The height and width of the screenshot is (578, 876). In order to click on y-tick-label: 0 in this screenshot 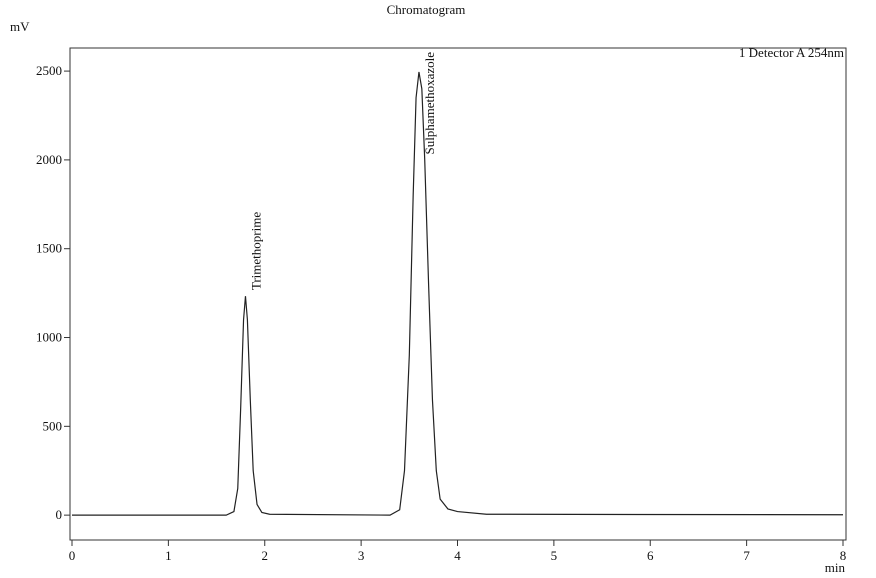, I will do `click(59, 514)`.